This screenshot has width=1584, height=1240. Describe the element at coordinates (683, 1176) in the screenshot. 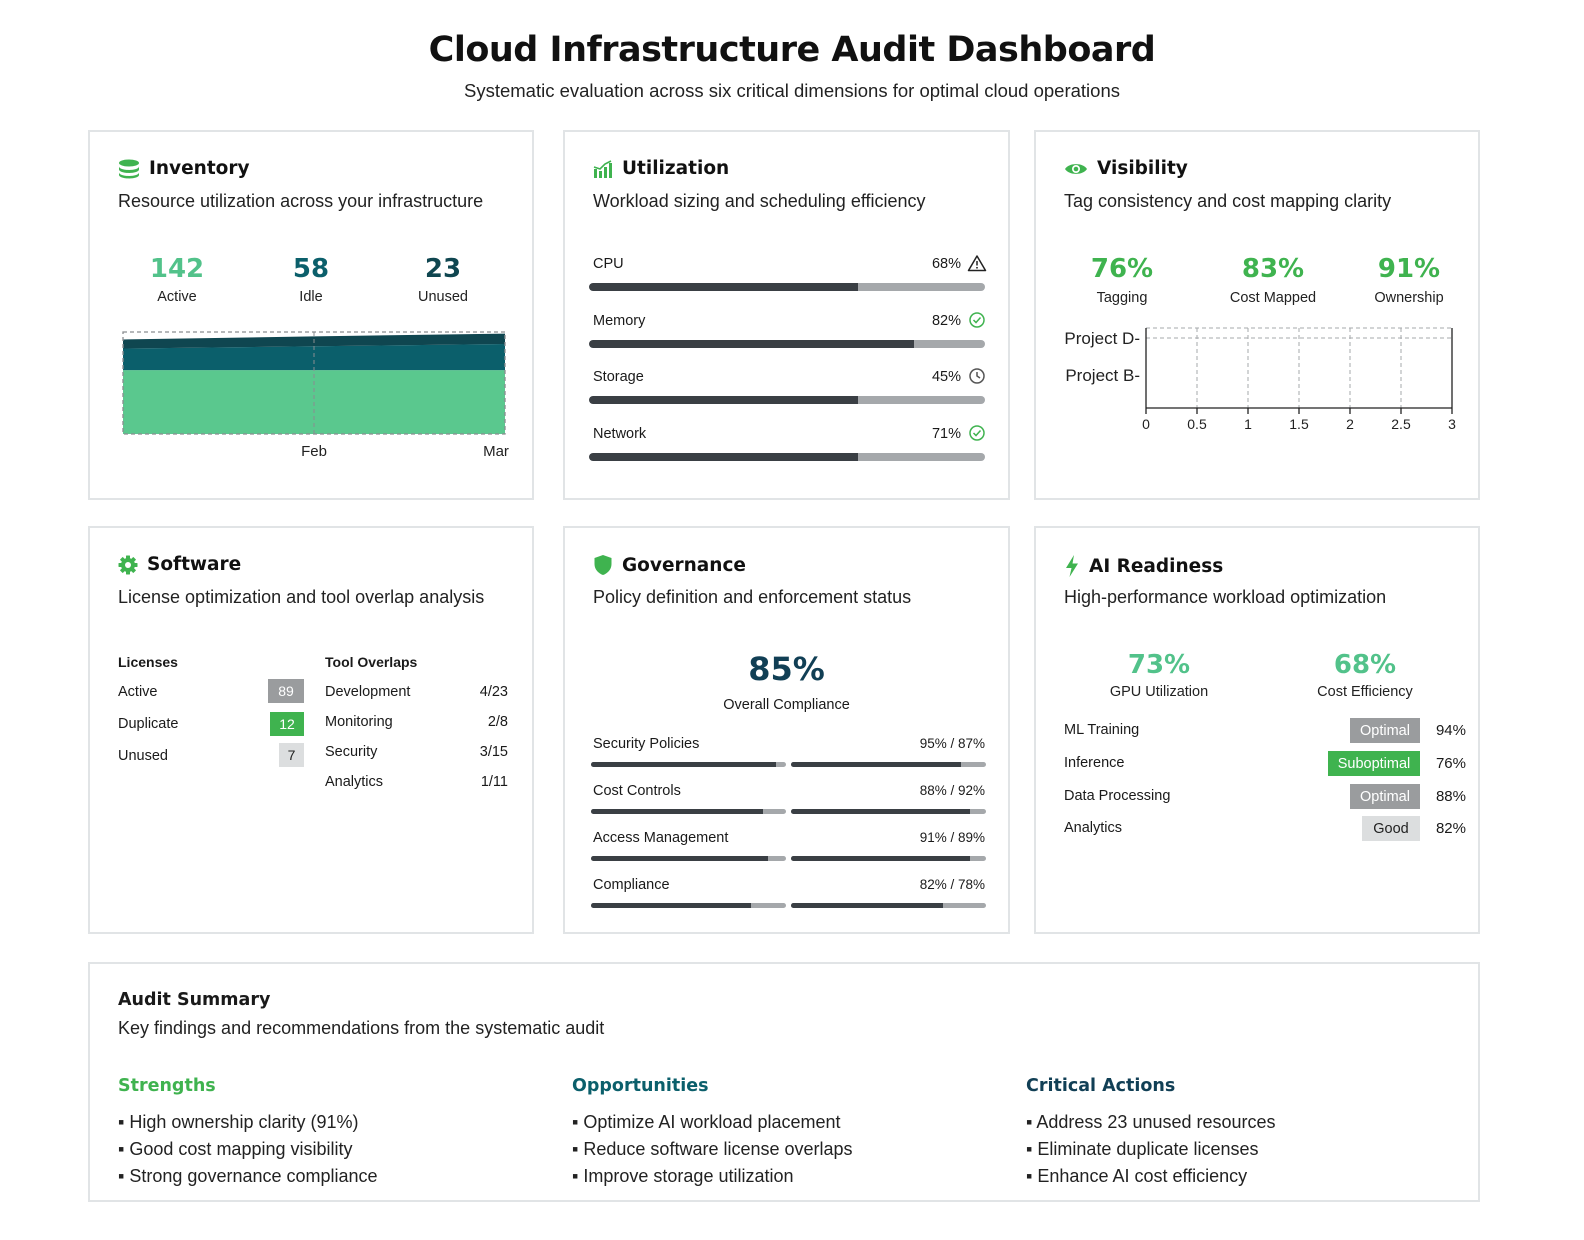

I see `opportunity-item: ▪ Improve storage utilization` at that location.